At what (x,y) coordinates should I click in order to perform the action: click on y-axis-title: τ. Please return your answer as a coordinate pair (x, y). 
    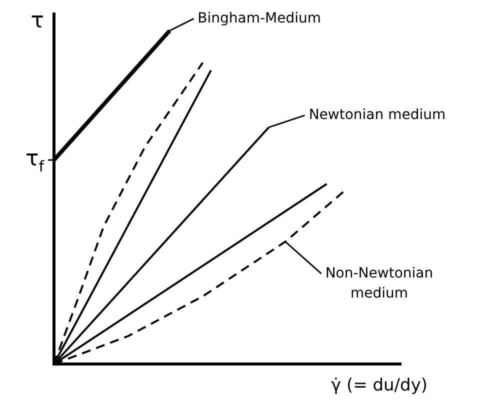
    Looking at the image, I should click on (37, 21).